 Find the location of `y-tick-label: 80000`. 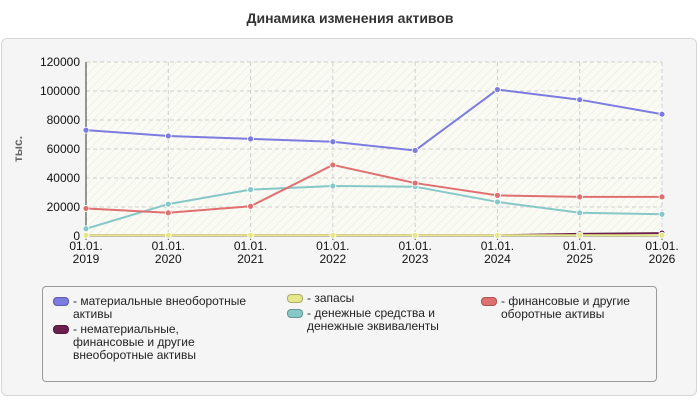

y-tick-label: 80000 is located at coordinates (64, 120).